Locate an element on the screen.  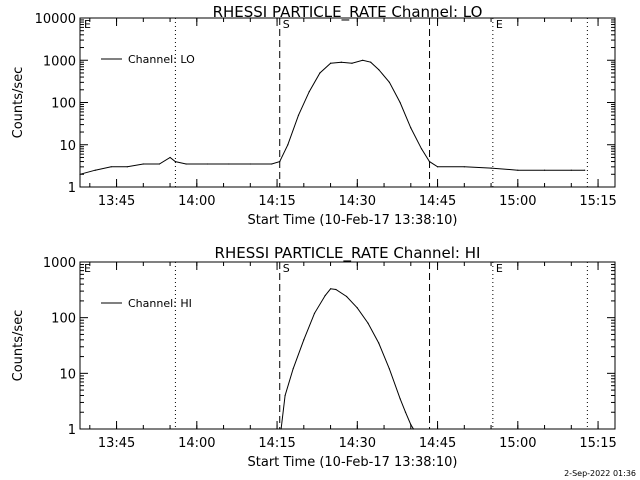
legend-label: Channel: HI is located at coordinates (160, 303).